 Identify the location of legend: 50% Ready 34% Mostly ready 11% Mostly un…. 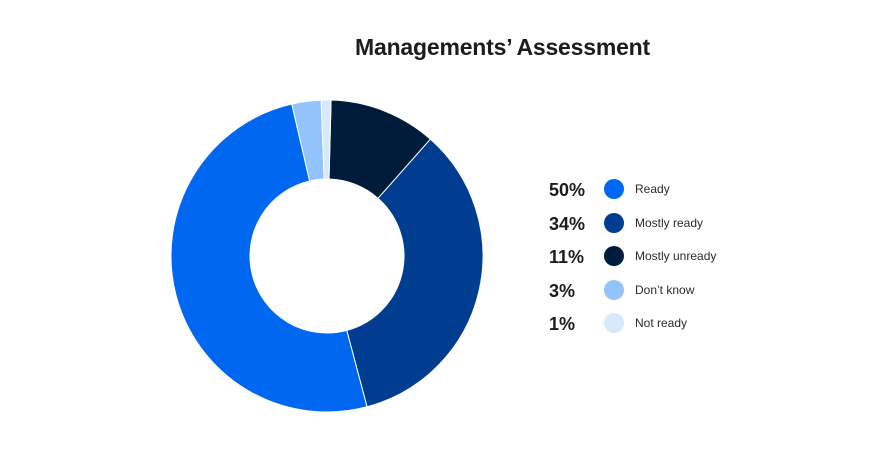
(679, 260).